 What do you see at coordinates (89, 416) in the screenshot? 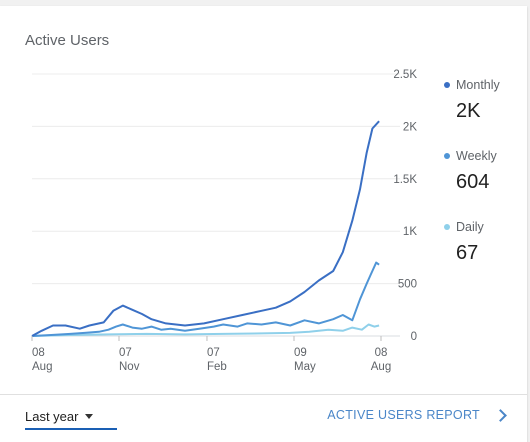
I see `caret-down-icon` at bounding box center [89, 416].